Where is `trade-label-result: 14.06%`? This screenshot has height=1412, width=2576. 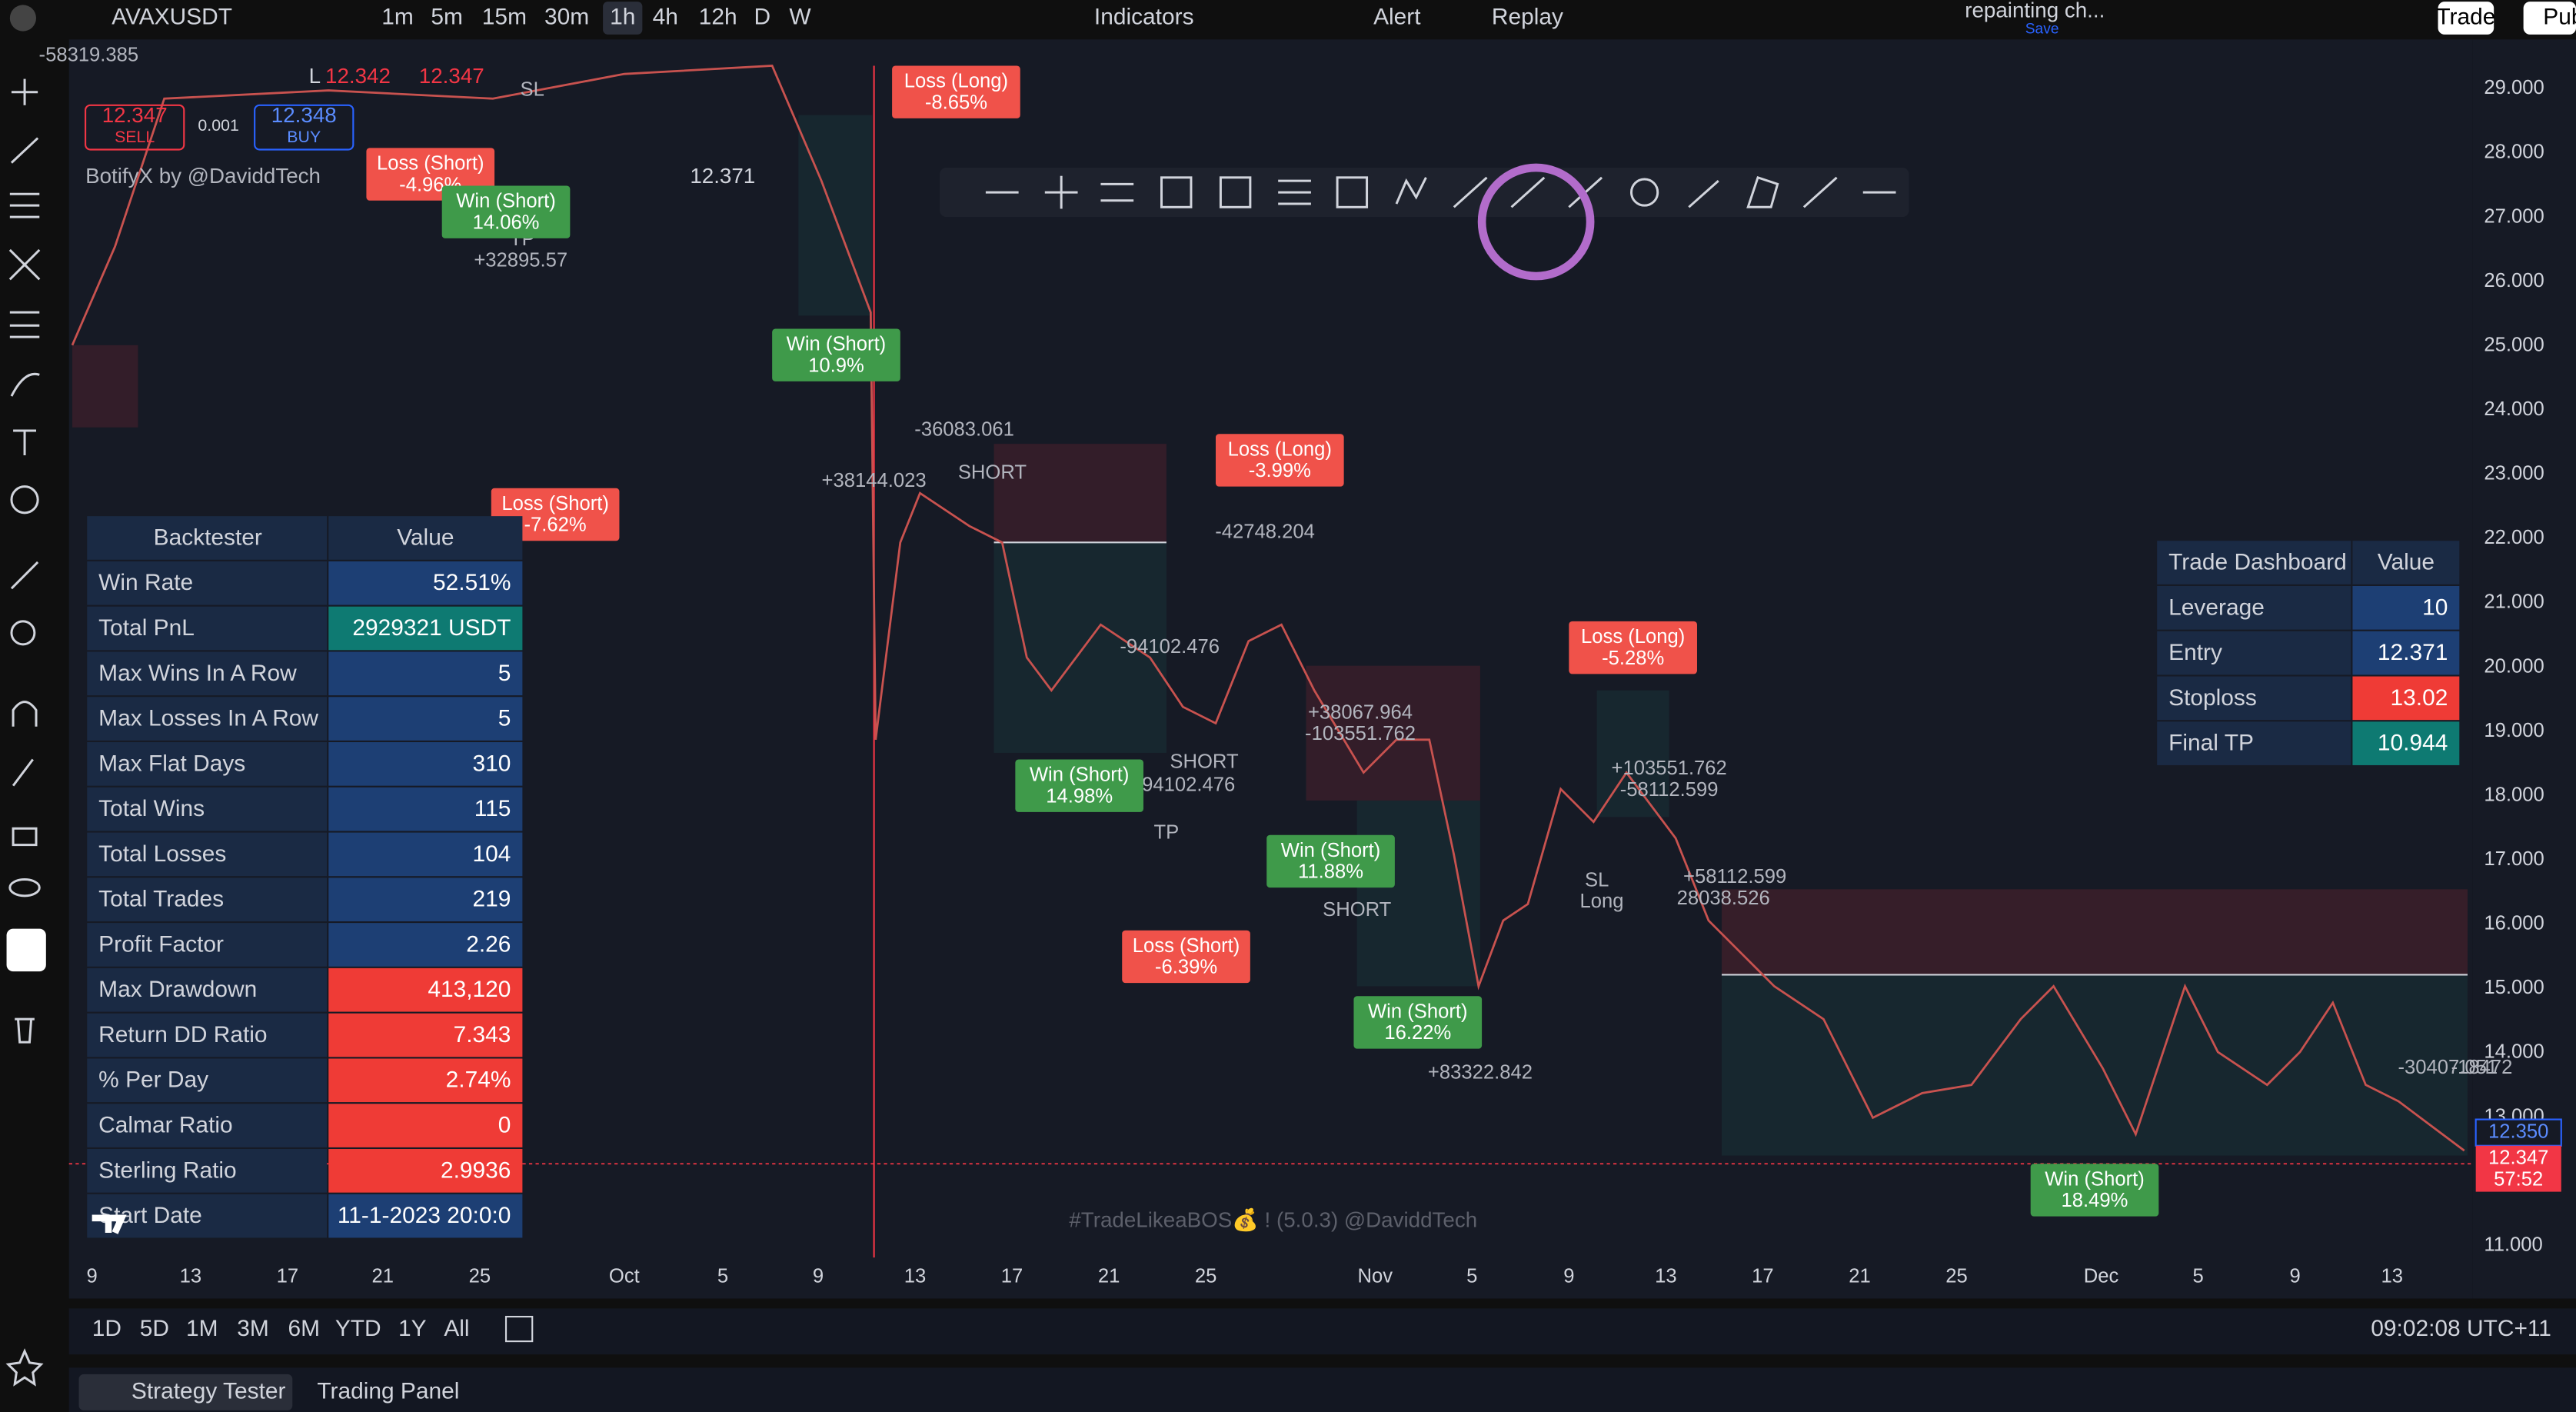 trade-label-result: 14.06% is located at coordinates (507, 222).